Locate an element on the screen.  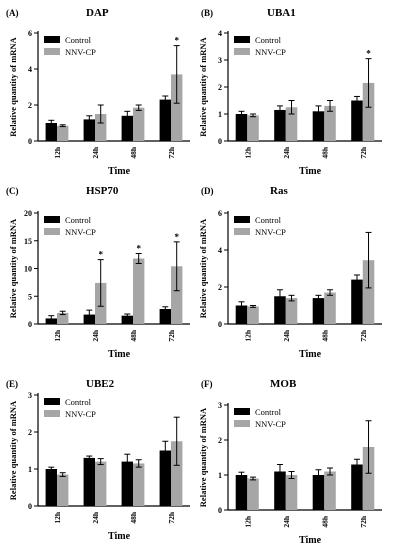
y-tick-label: 15 is located at coordinates (28, 241).